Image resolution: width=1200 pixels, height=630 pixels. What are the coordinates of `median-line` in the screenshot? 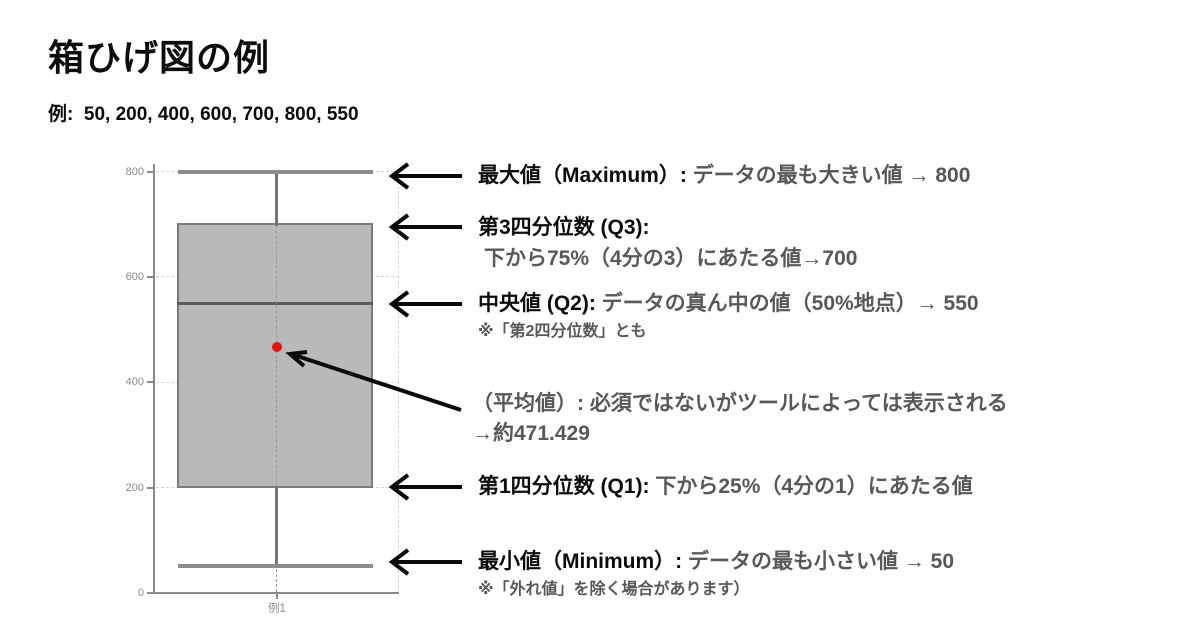 It's located at (275, 303).